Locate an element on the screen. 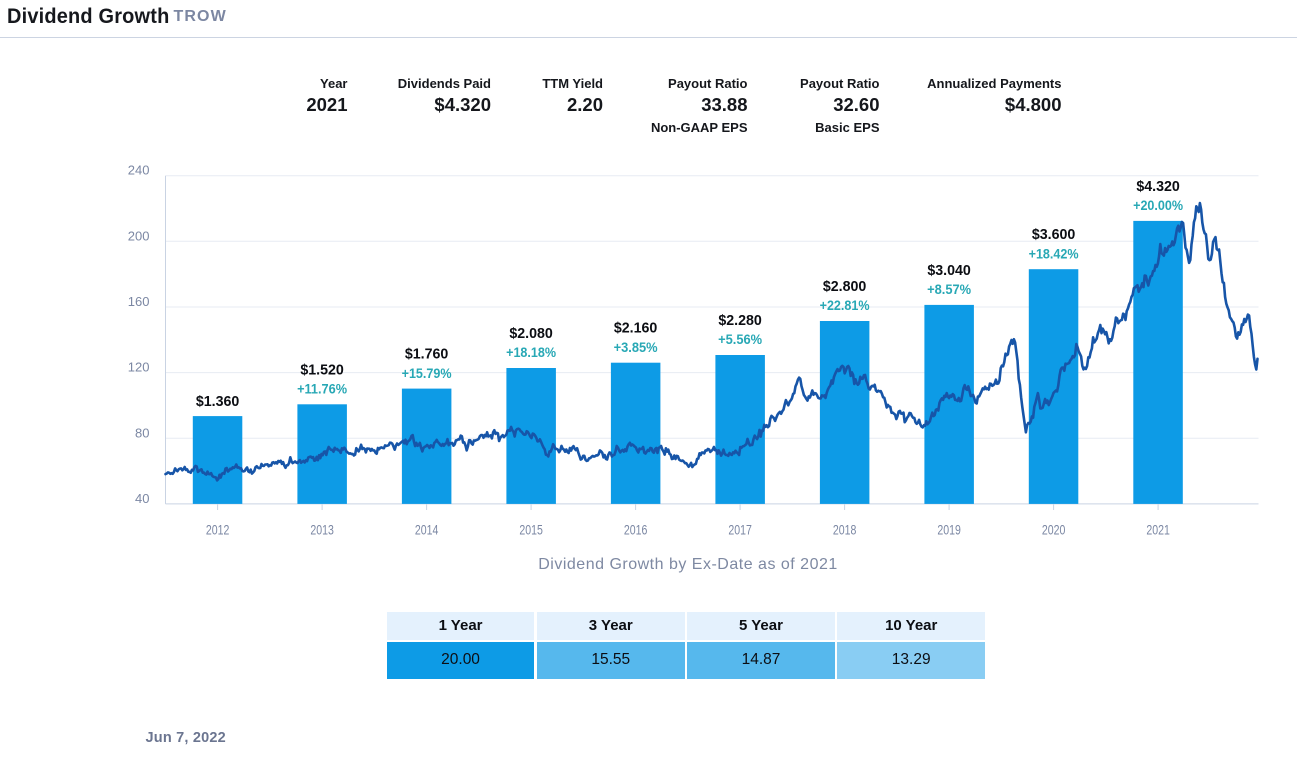 The image size is (1297, 771). svg-text: $2.800 is located at coordinates (845, 286).